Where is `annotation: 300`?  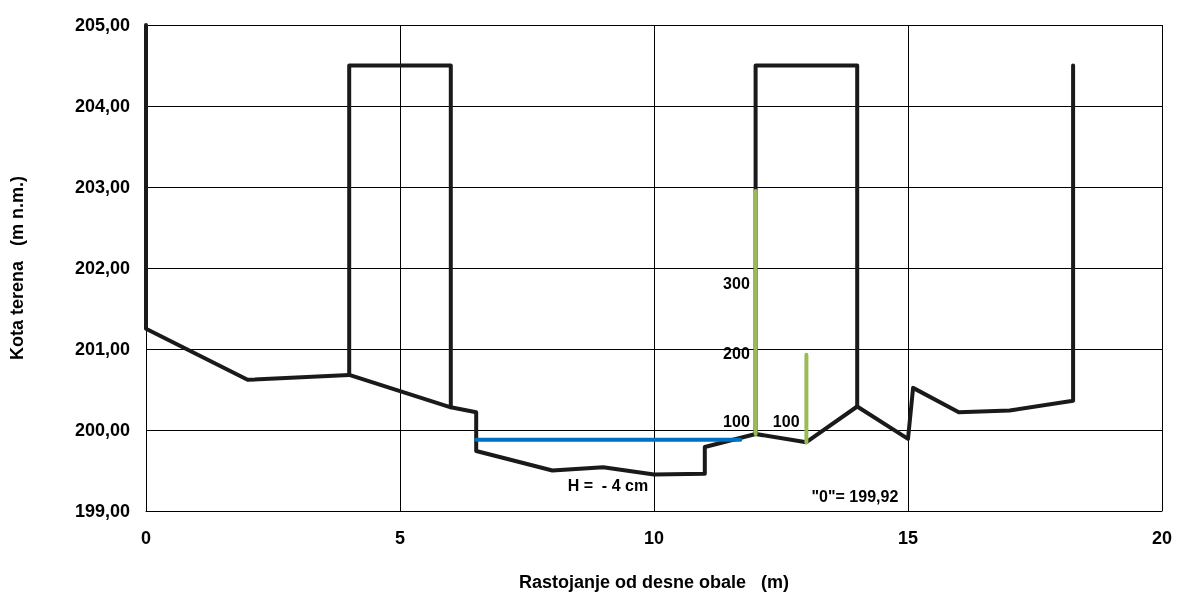 annotation: 300 is located at coordinates (736, 283).